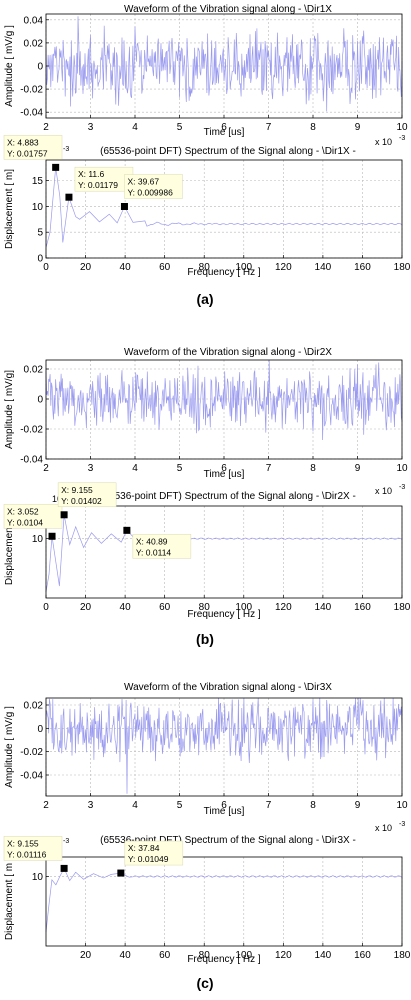 The image size is (411, 1000). Describe the element at coordinates (57, 499) in the screenshot. I see `y-exponent: 10` at that location.